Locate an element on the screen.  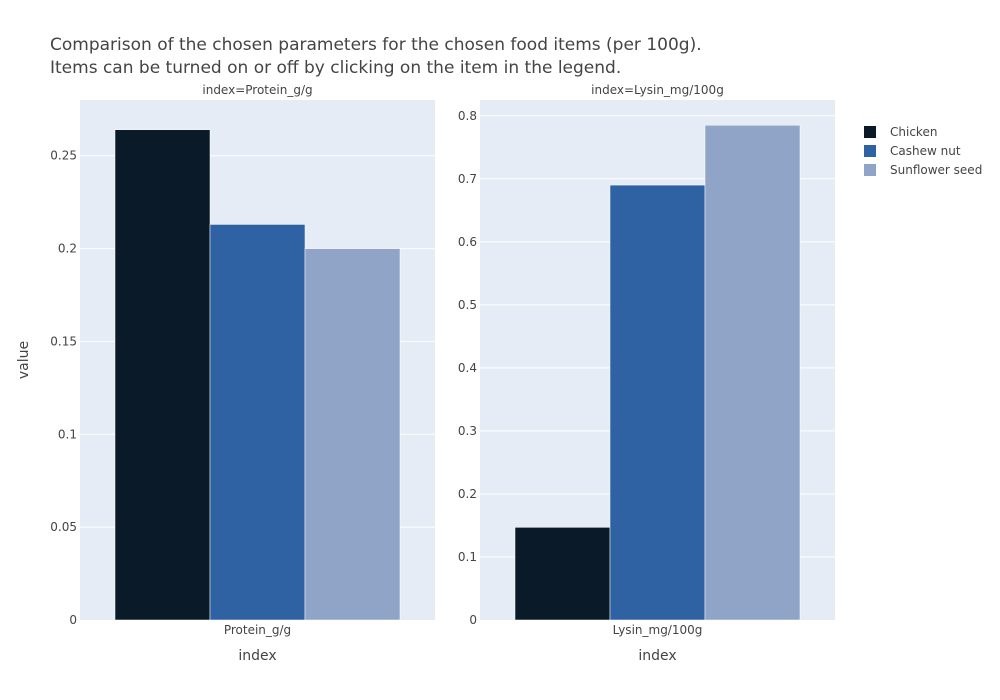
legend-label: Chicken is located at coordinates (913, 132).